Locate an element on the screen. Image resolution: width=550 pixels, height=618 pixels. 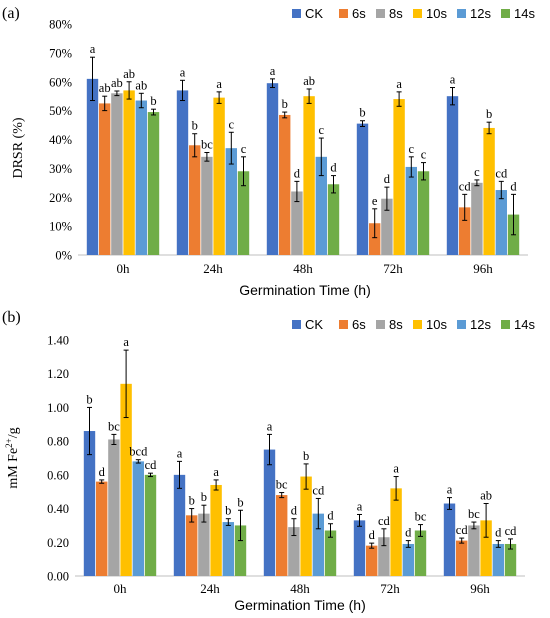
y-axis-ticks-b: 0.00 0.20 0.40 0.60 0.80 1.00 1.20 1.40 is located at coordinates (58, 459).